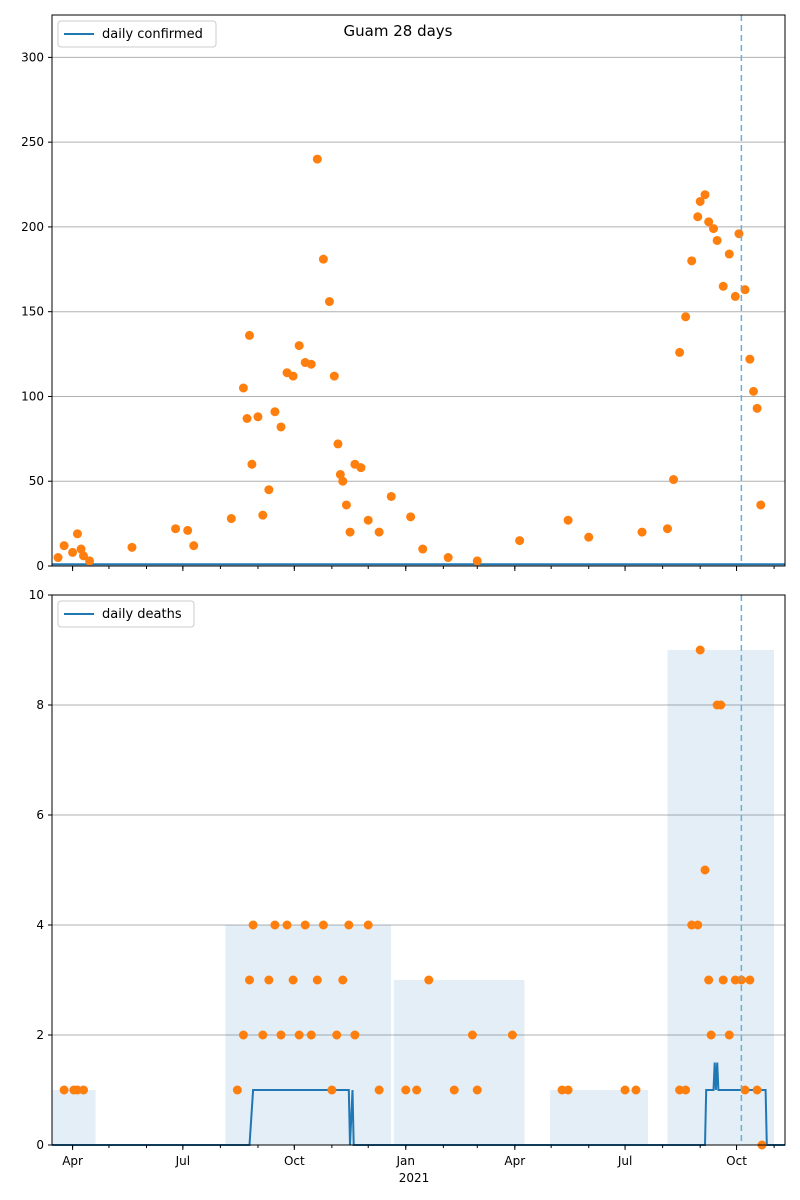  What do you see at coordinates (32, 312) in the screenshot?
I see `y-tick-label: 150` at bounding box center [32, 312].